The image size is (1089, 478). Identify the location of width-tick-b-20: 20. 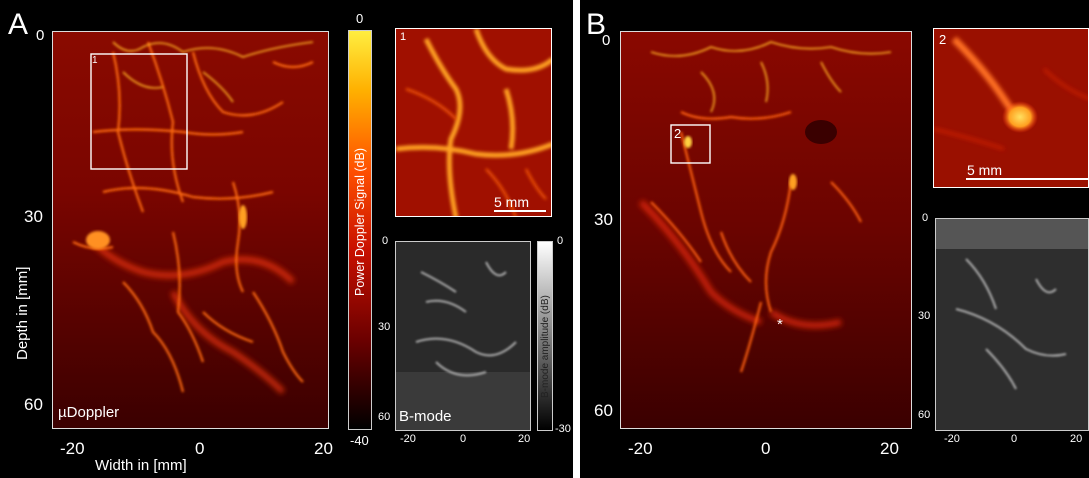
(889, 448).